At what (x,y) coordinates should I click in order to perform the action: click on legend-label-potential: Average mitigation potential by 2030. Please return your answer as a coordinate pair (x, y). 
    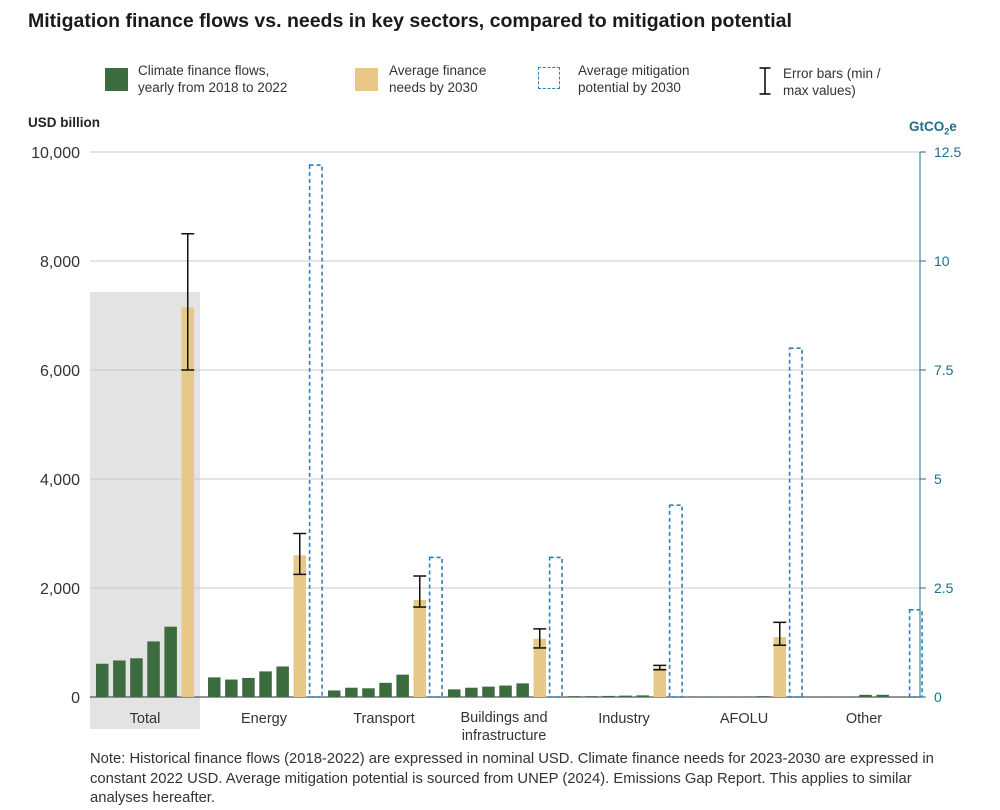
    Looking at the image, I should click on (634, 79).